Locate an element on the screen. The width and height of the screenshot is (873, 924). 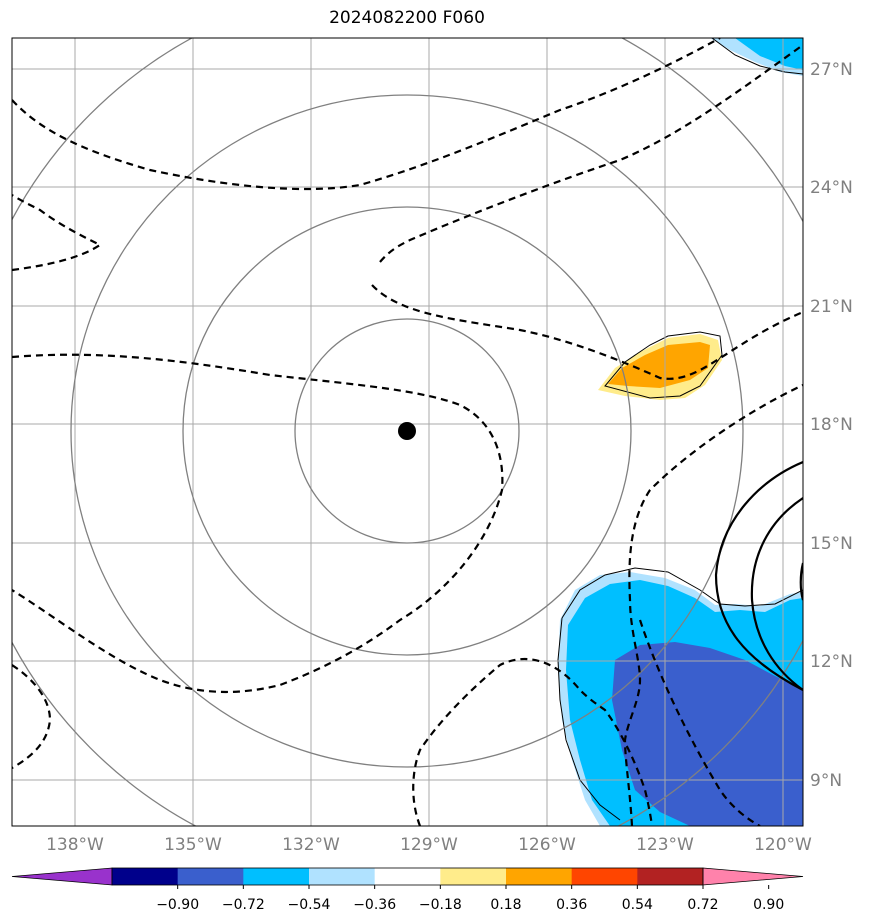
colorbar-extend-high is located at coordinates (753, 876).